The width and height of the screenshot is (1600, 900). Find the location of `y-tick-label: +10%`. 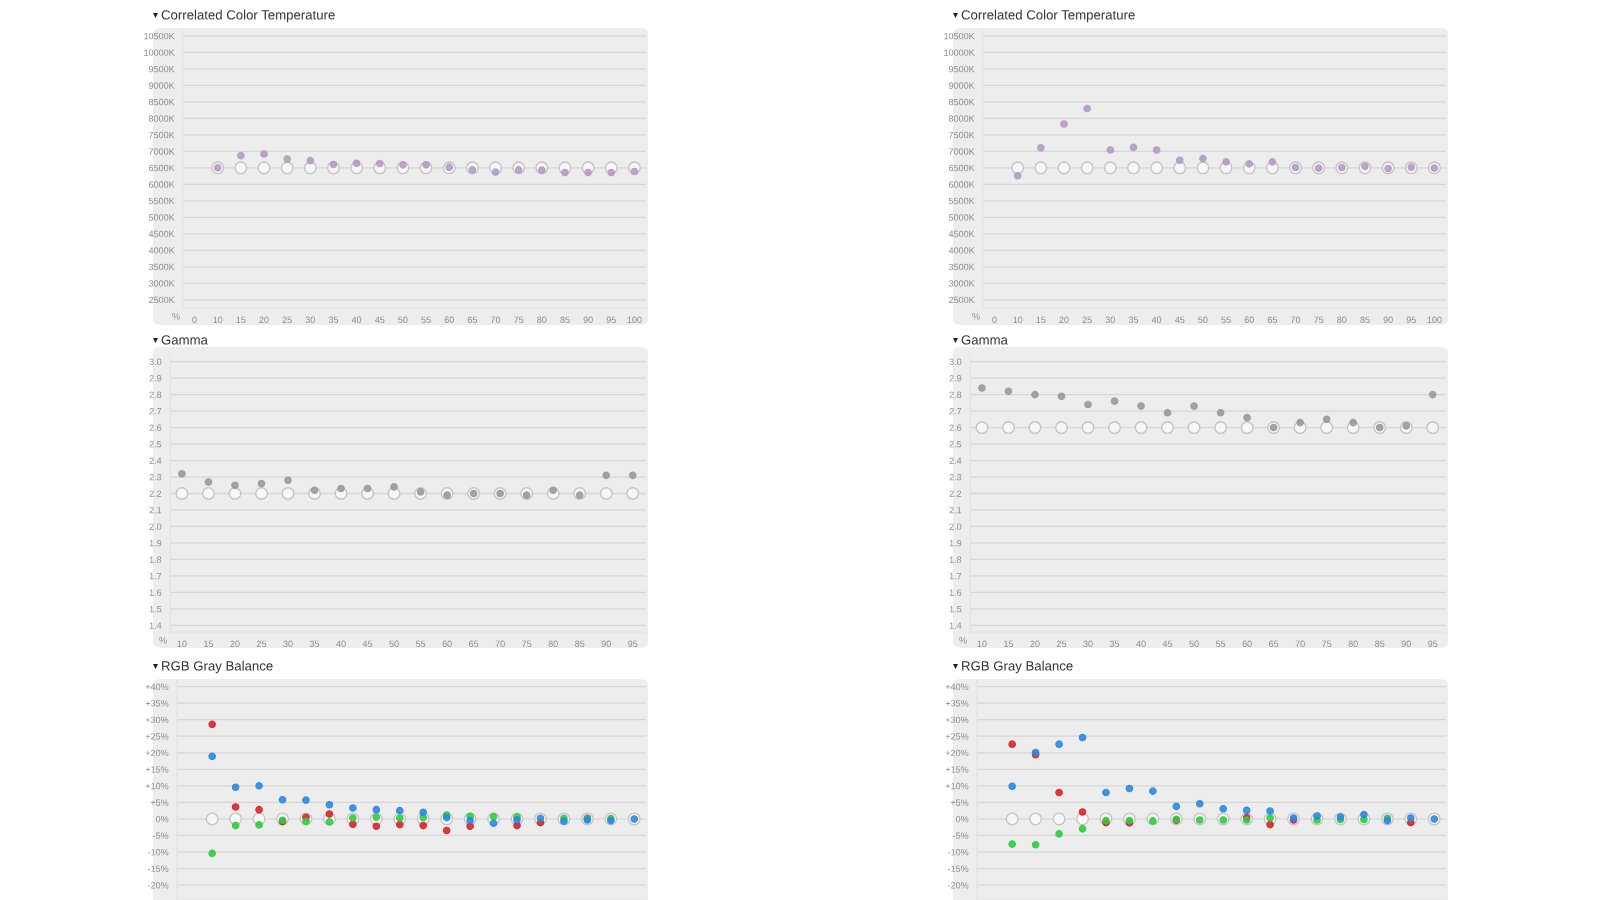

y-tick-label: +10% is located at coordinates (957, 786).